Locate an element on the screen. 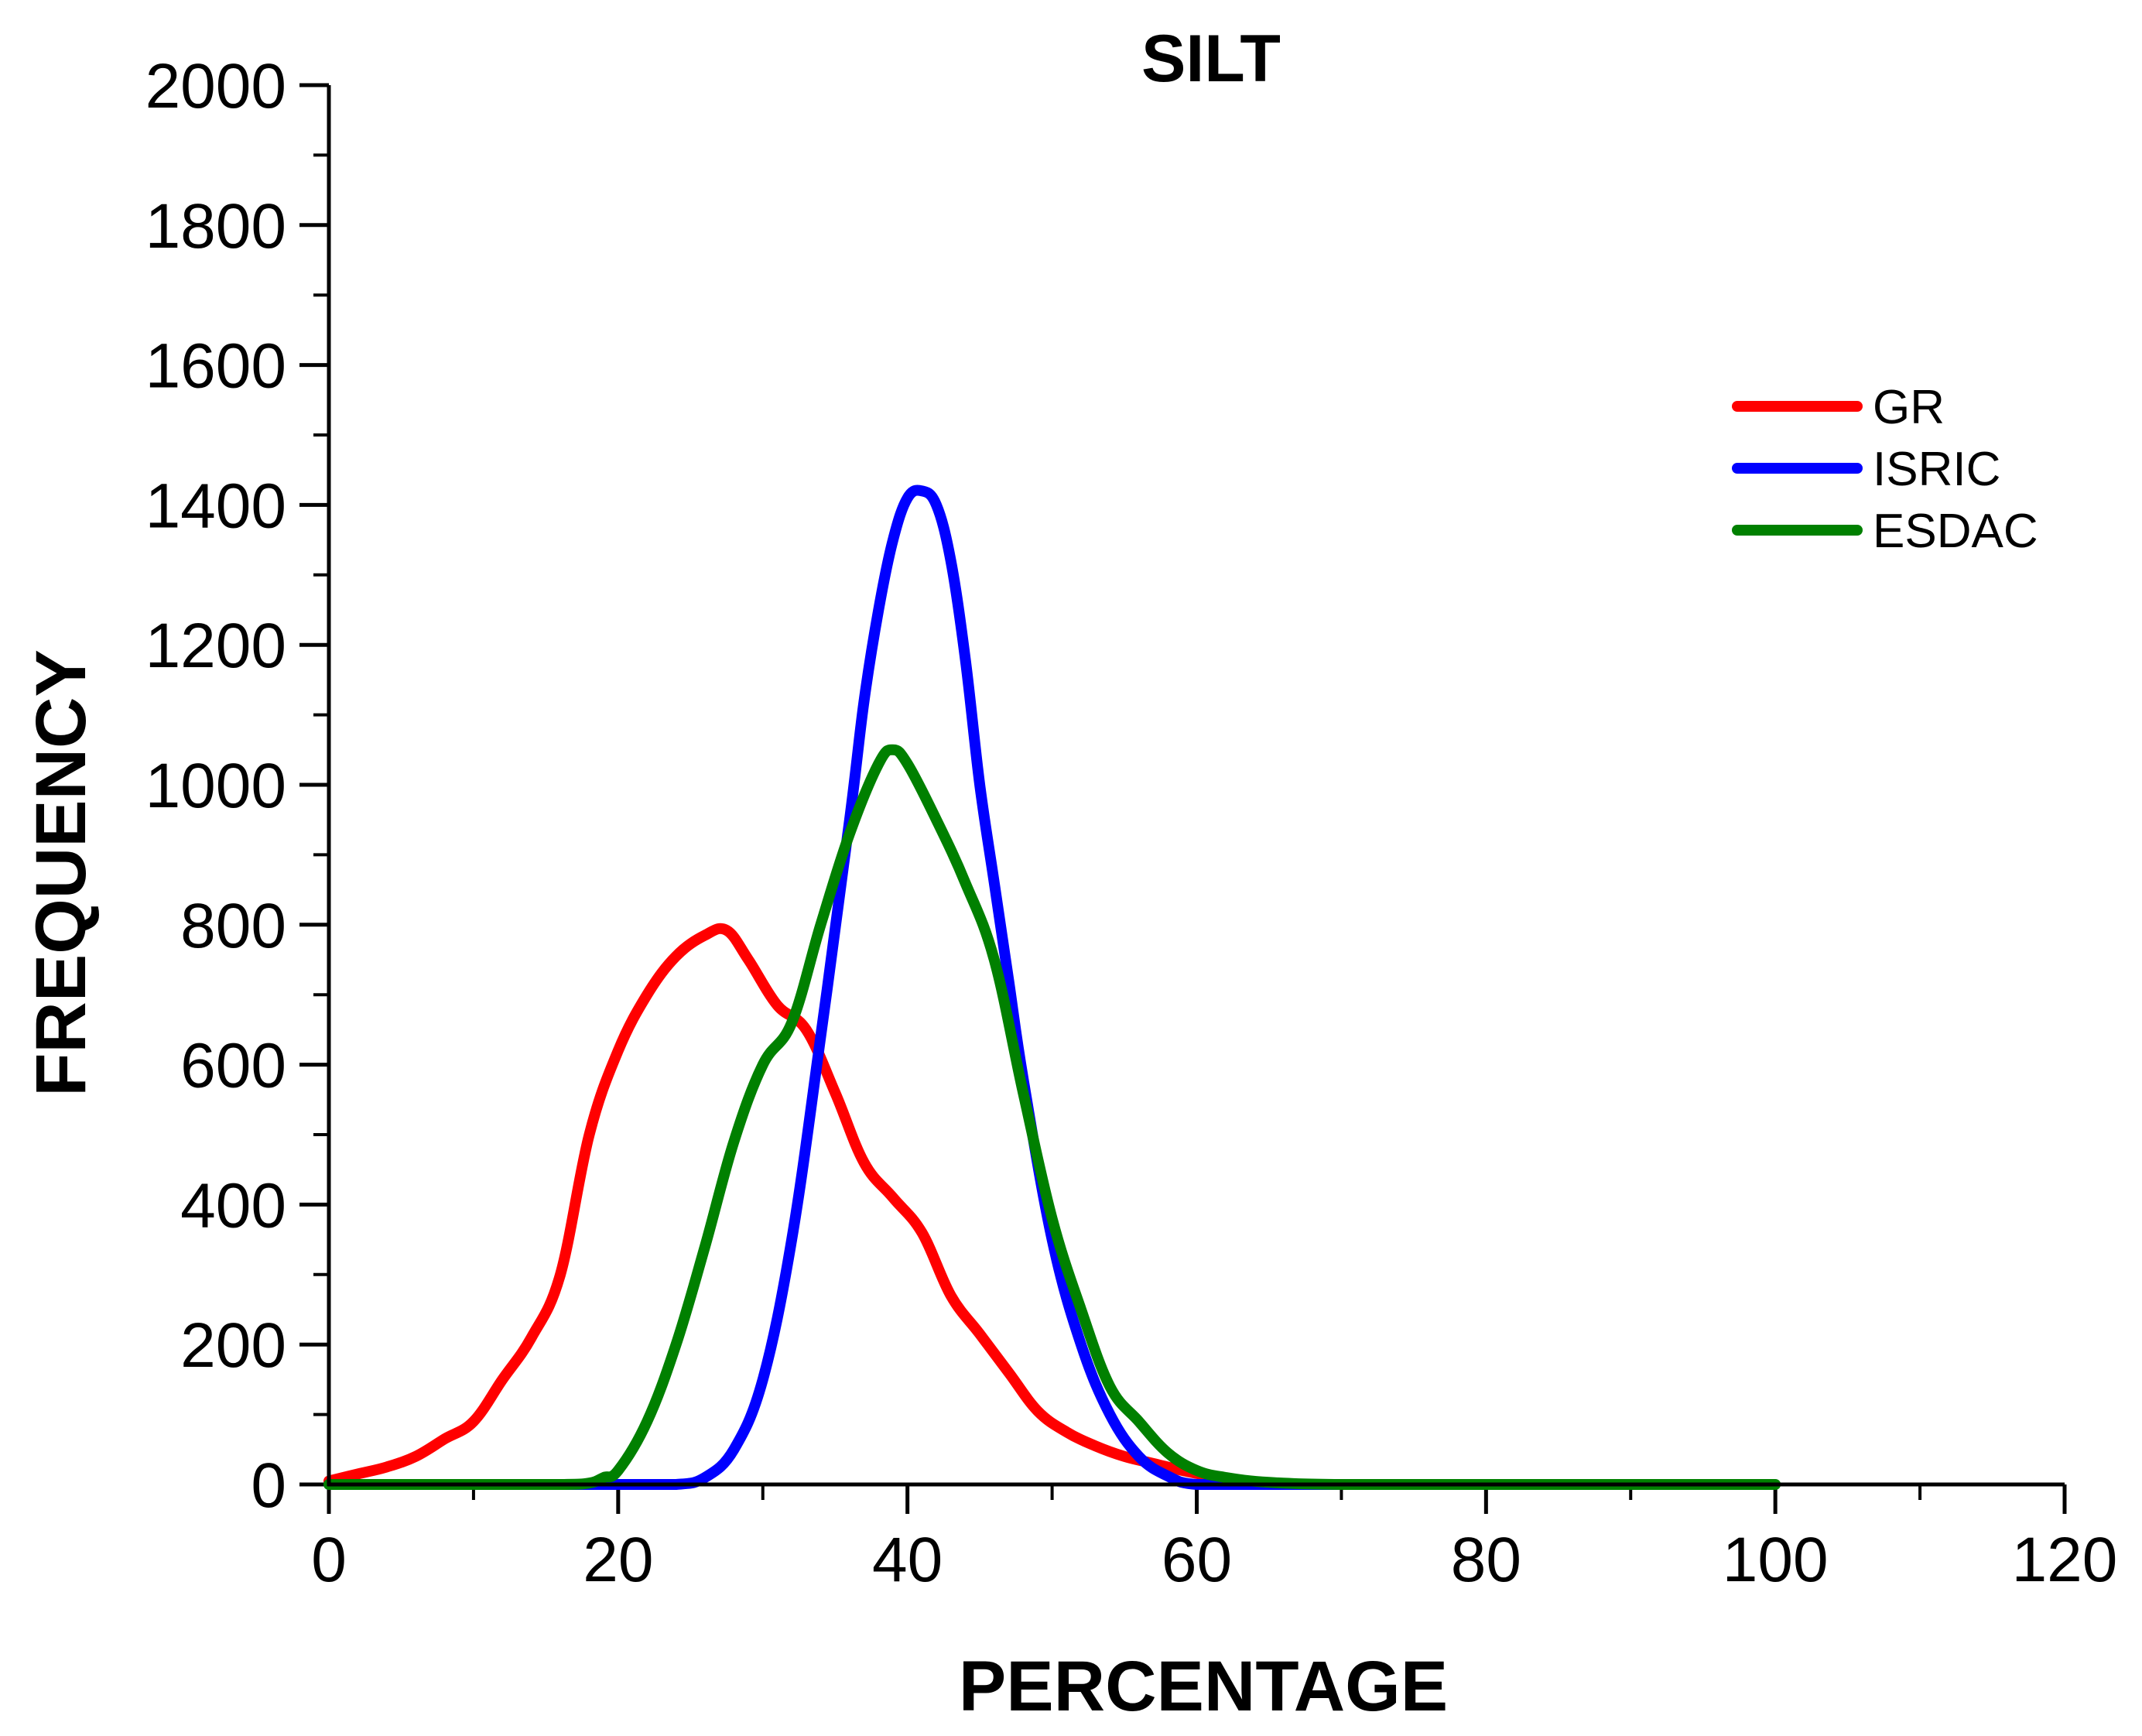 Image resolution: width=2142 pixels, height=1736 pixels. x-axis-ticks: 0 20 40 60 80 100 120 is located at coordinates (1214, 1539).